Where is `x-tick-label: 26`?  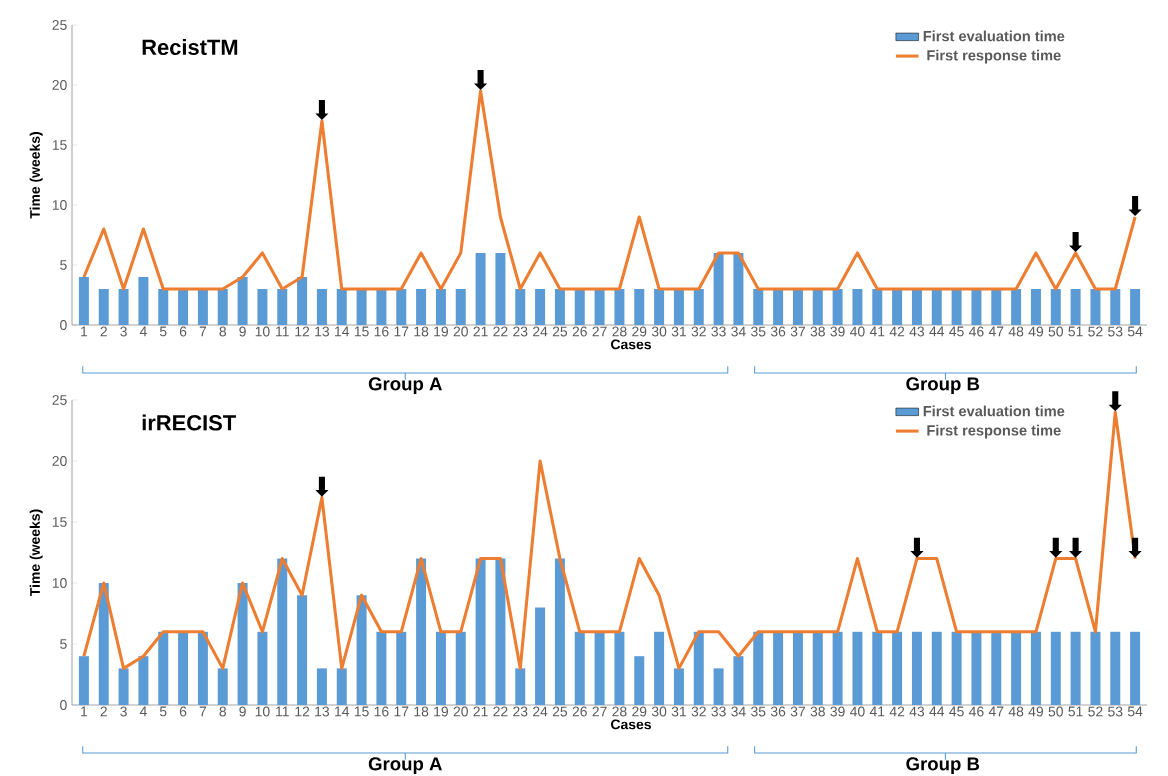
x-tick-label: 26 is located at coordinates (579, 331).